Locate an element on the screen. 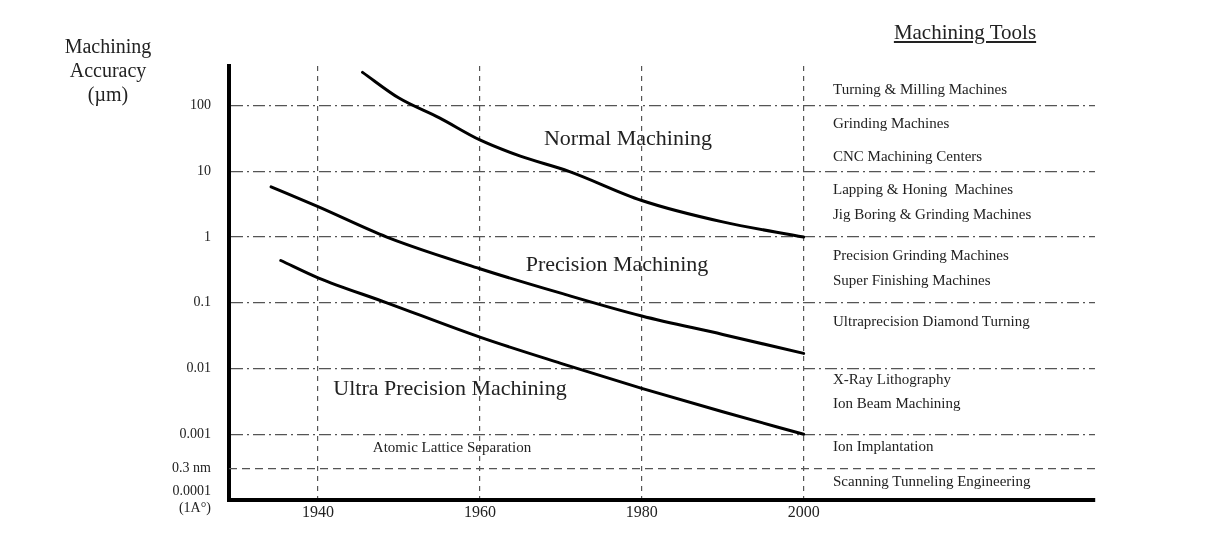 The height and width of the screenshot is (535, 1207). annotation: Ion Beam Machining is located at coordinates (897, 402).